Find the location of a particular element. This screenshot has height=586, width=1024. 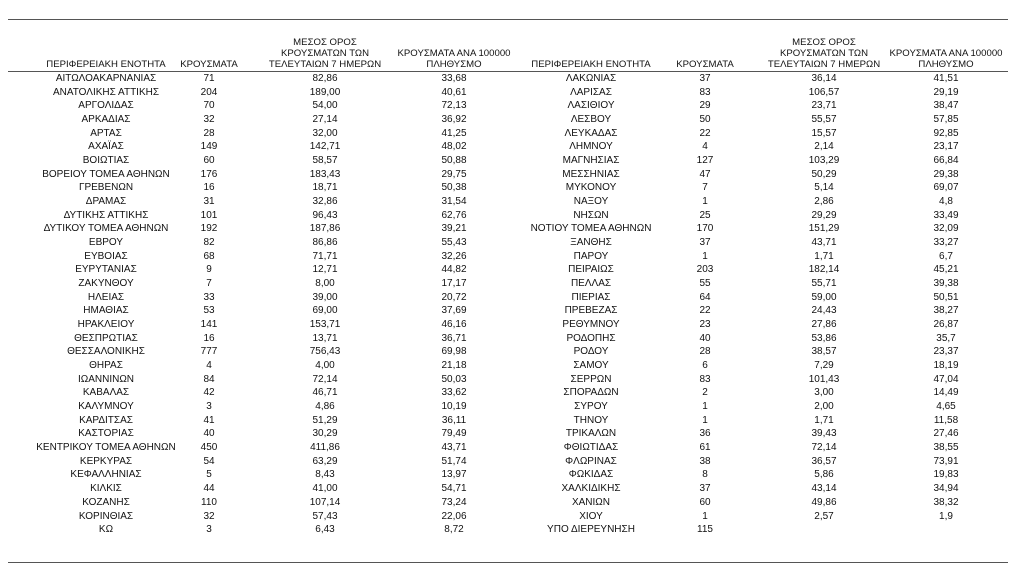

table-row: ΚΕΦΑΛΛΗΝΙΑΣ ΦΩΚΙΔΑΣ 5 8 8,43 5,86 13,97 19,83 is located at coordinates (512, 475).